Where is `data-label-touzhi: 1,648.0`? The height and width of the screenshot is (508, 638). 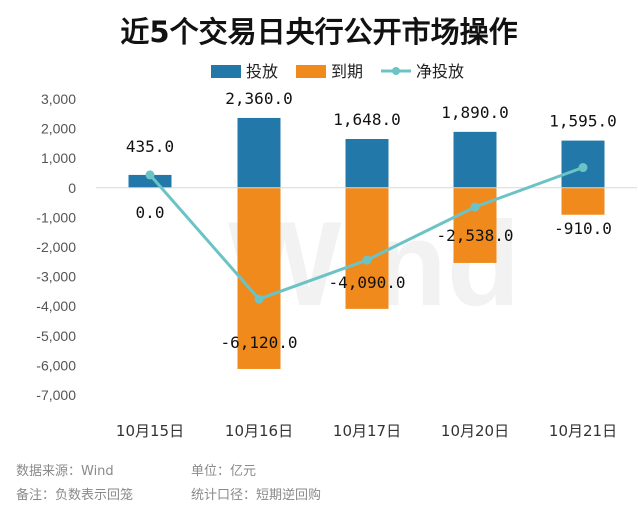 data-label-touzhi: 1,648.0 is located at coordinates (366, 119).